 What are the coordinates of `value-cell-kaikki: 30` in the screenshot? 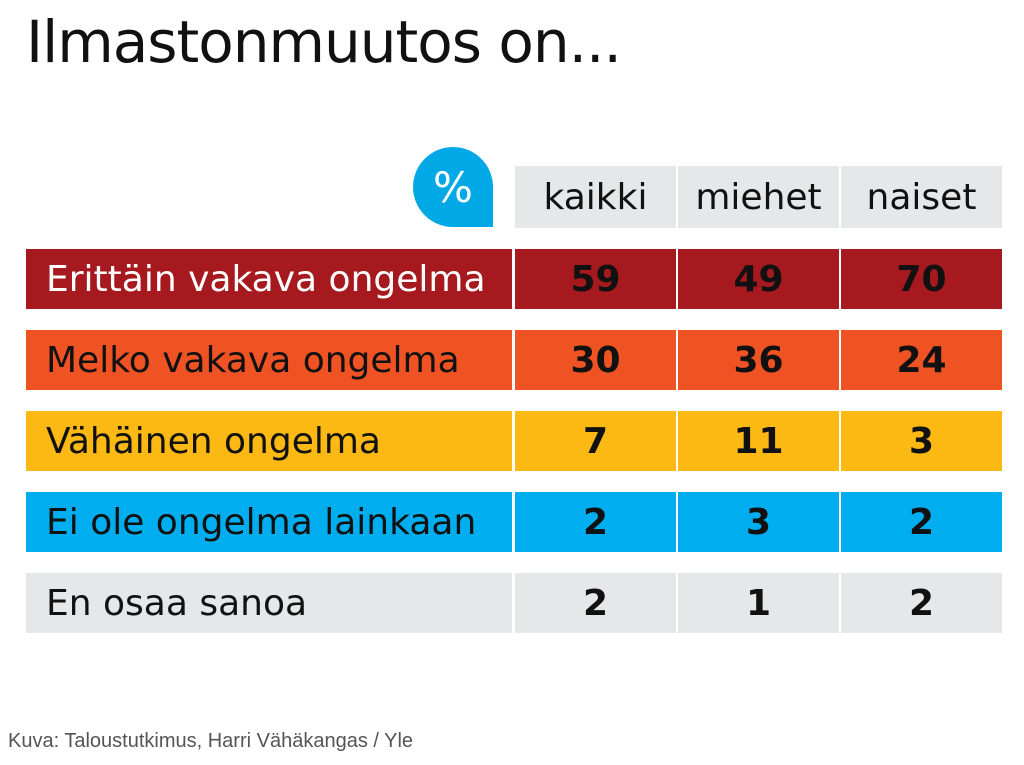 It's located at (595, 360).